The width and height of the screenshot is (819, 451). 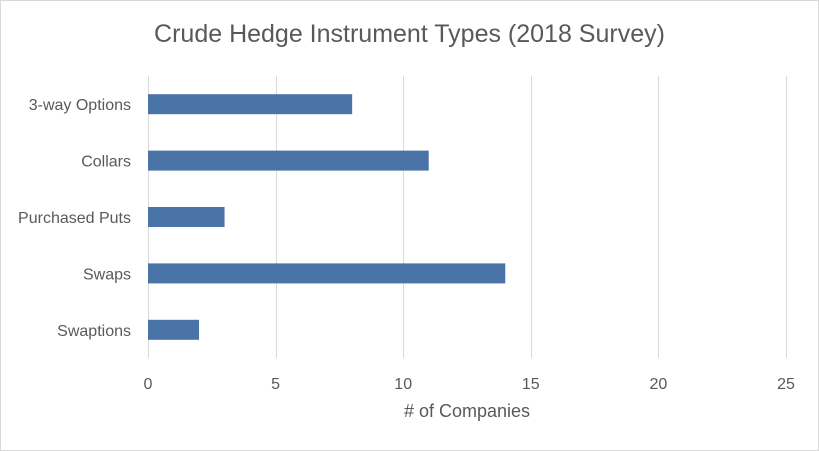 What do you see at coordinates (275, 384) in the screenshot?
I see `x-tick-label: 5` at bounding box center [275, 384].